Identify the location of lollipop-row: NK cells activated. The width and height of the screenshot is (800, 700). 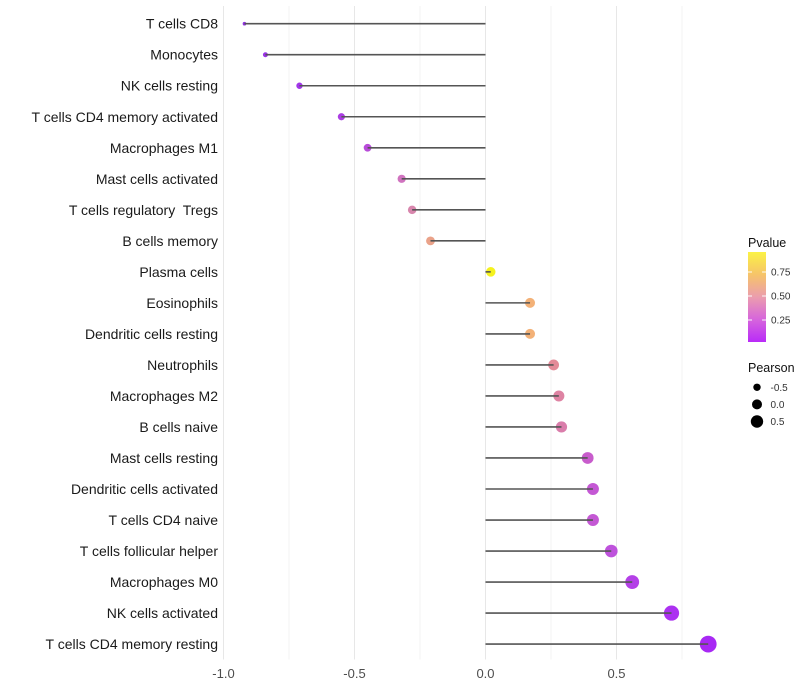
(393, 613).